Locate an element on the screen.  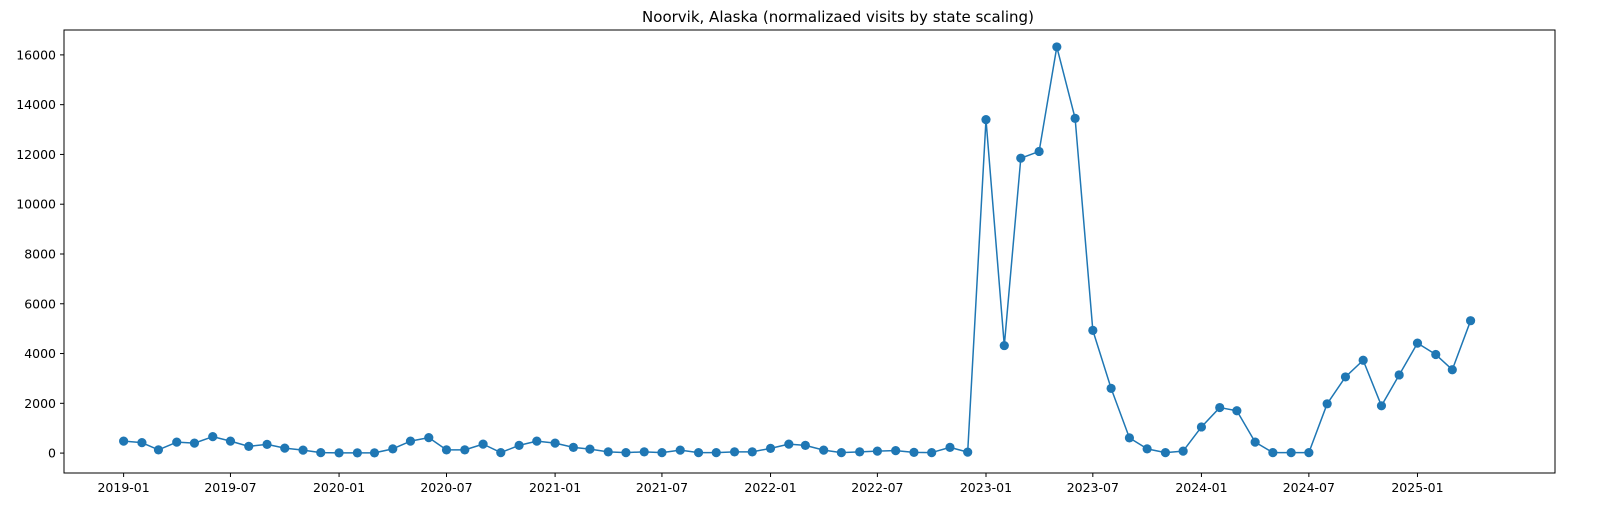
x-tick-label: 2024-01 is located at coordinates (1201, 487).